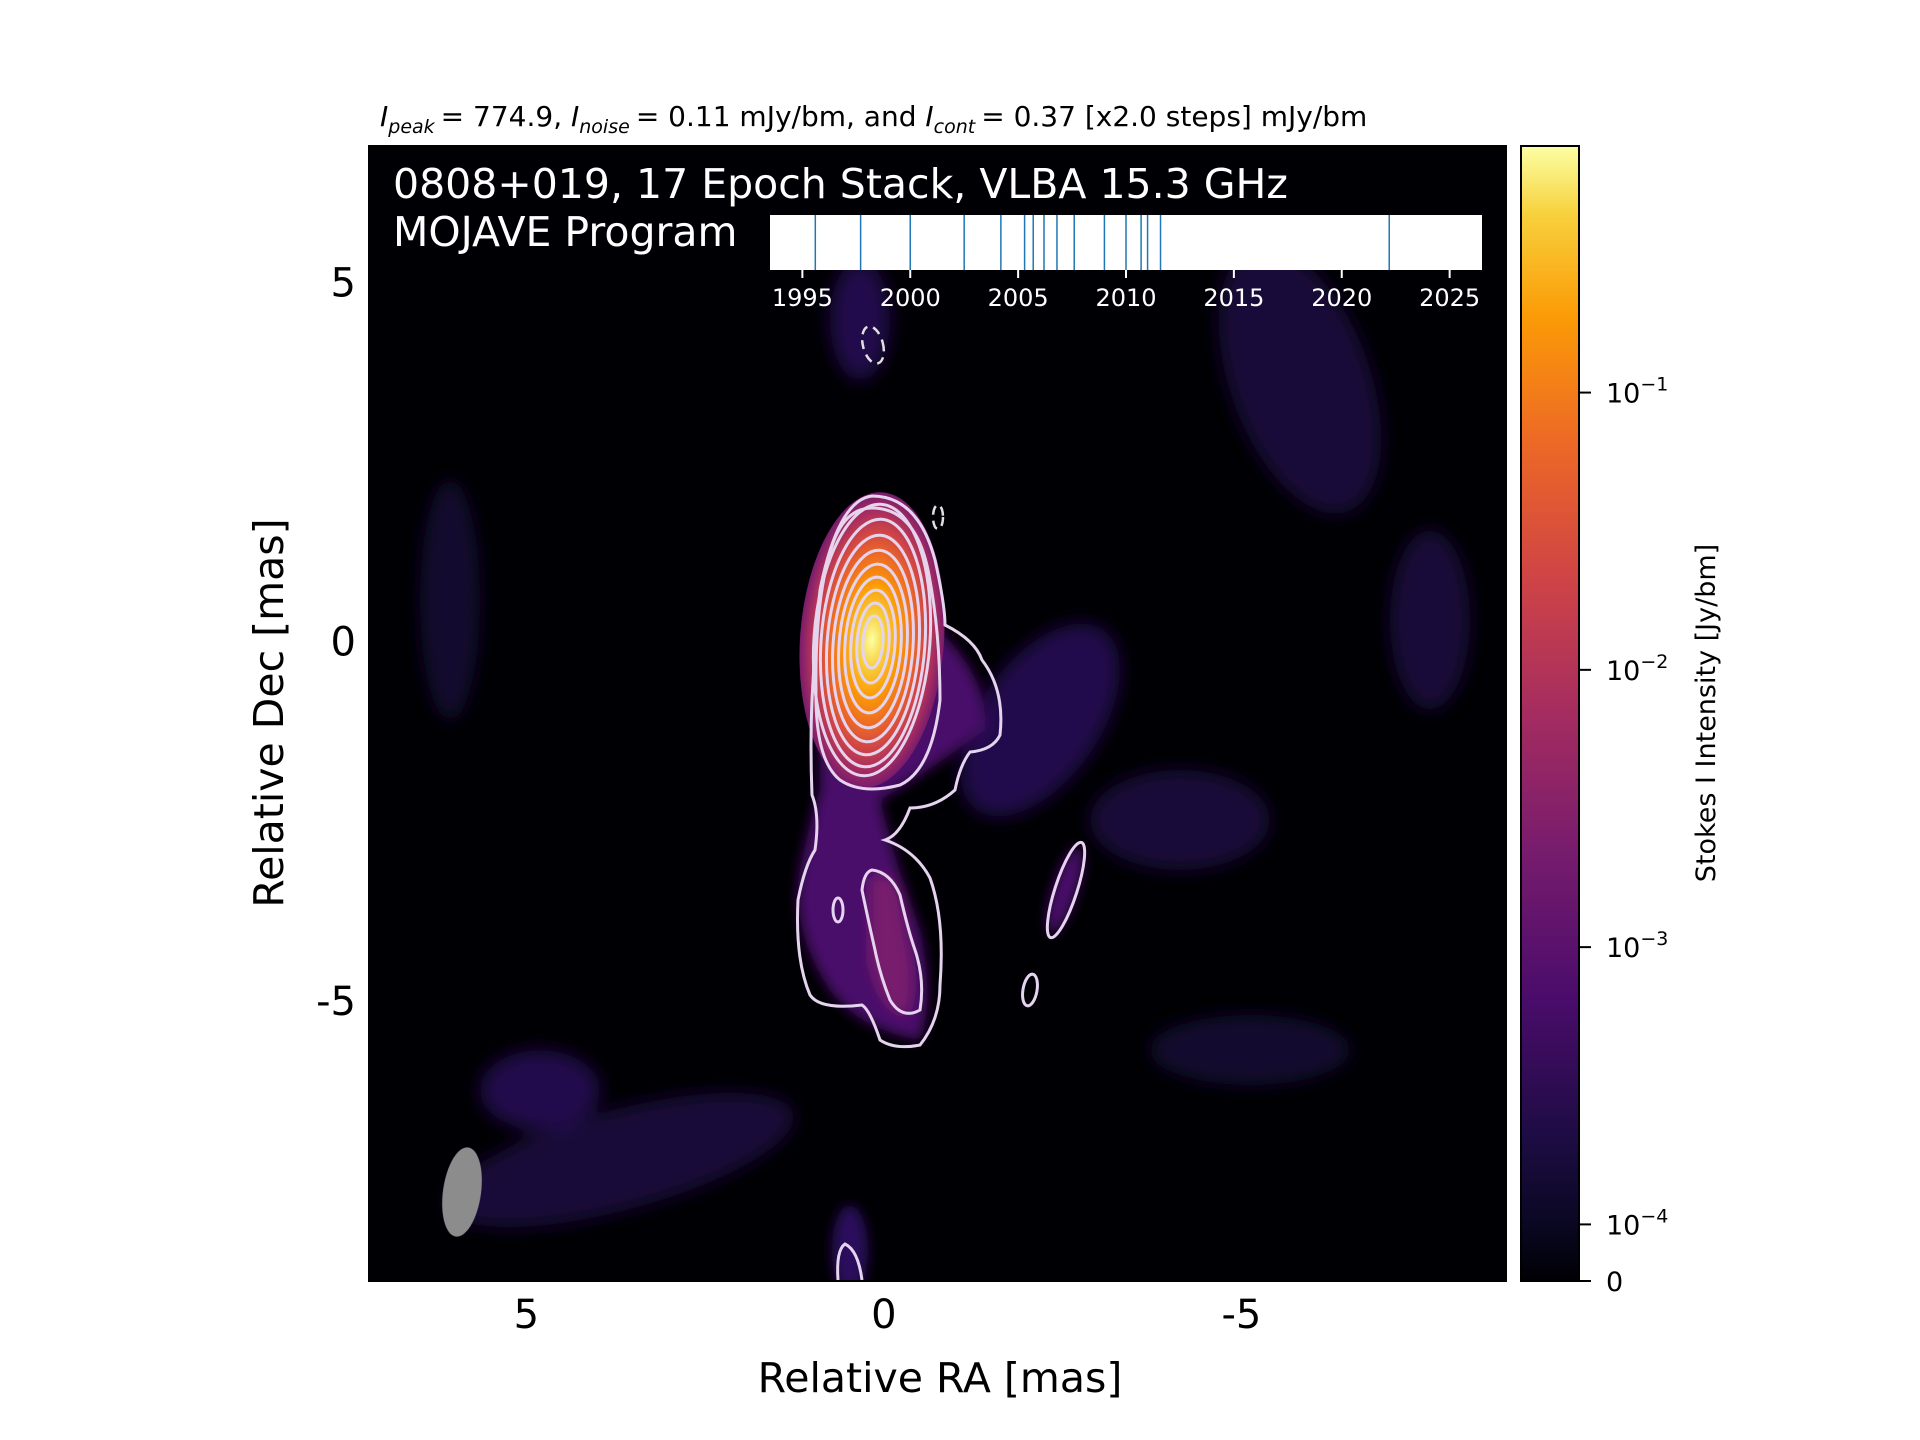 The image size is (1920, 1440). I want to click on outer-contour, so click(899, 771).